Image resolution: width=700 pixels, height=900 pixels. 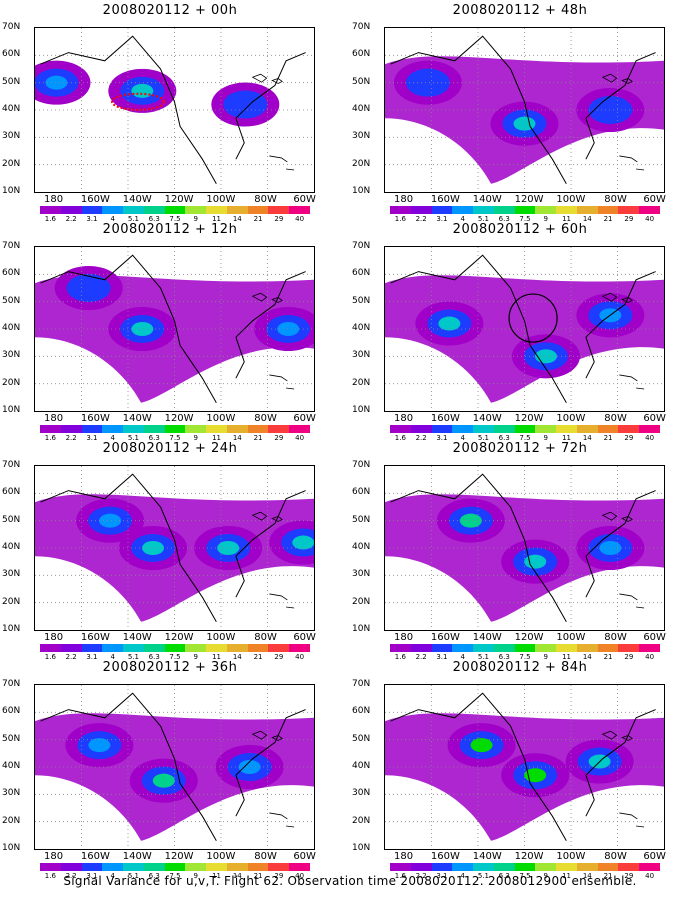 What do you see at coordinates (133, 657) in the screenshot?
I see `colorbar-tick-label: 5.1` at bounding box center [133, 657].